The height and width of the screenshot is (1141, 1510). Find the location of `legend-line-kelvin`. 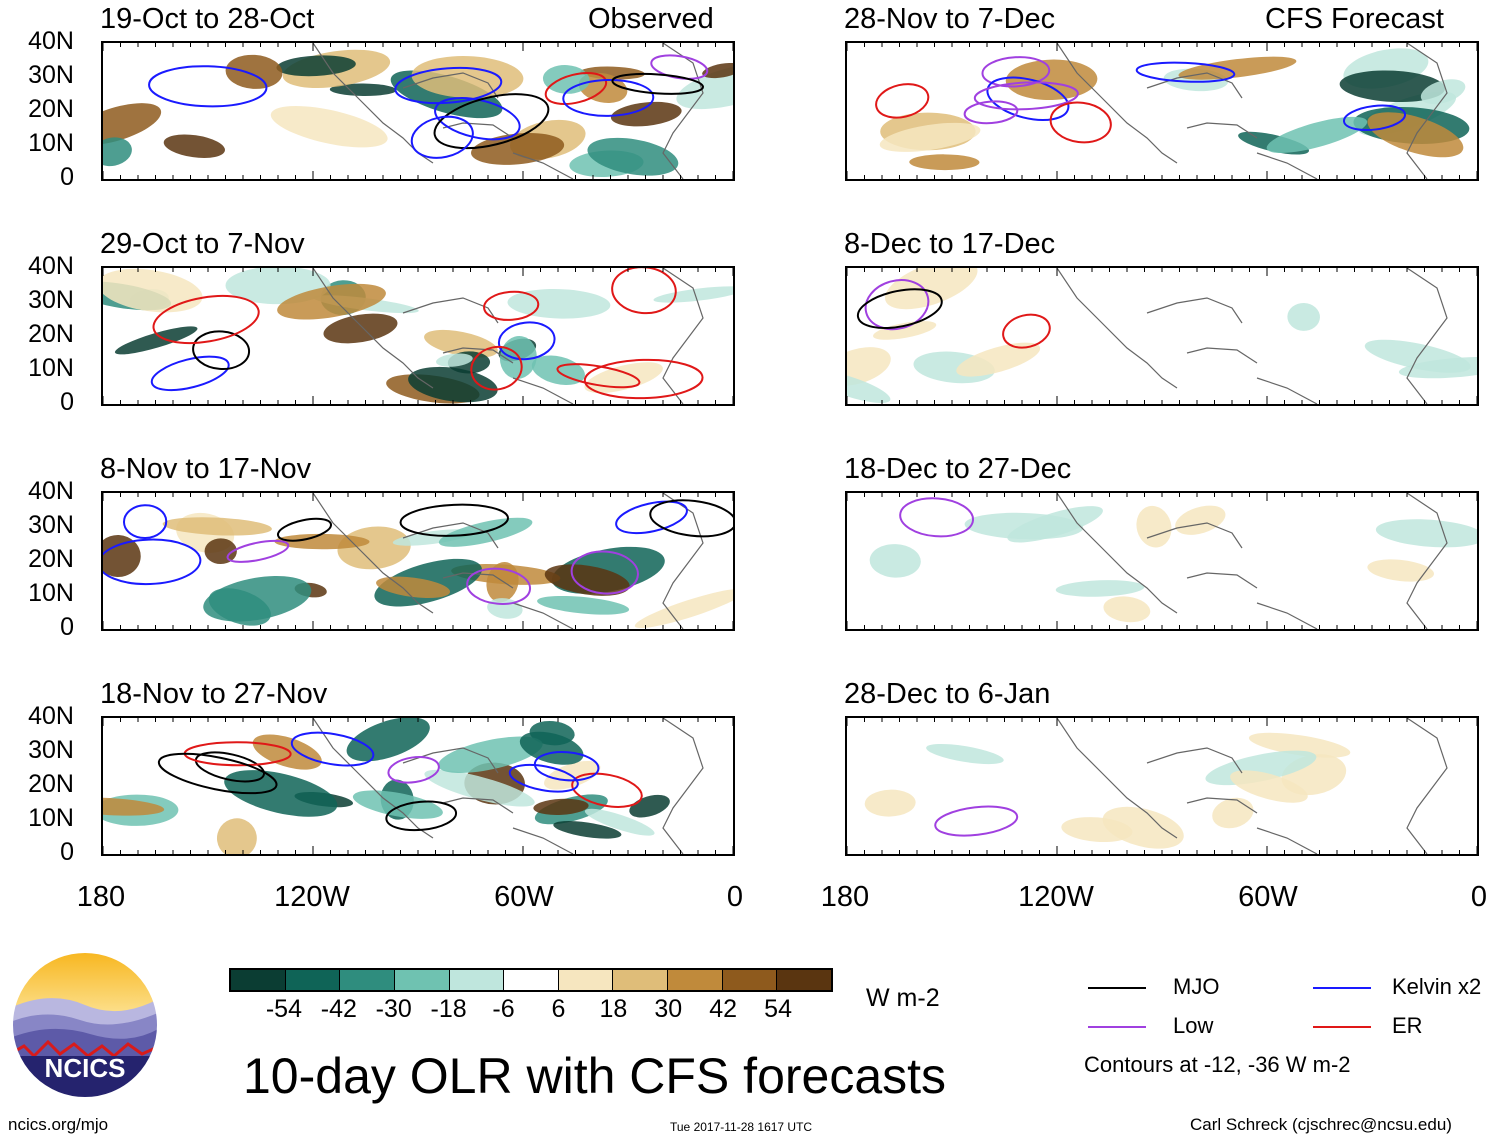

legend-line-kelvin is located at coordinates (1342, 988).